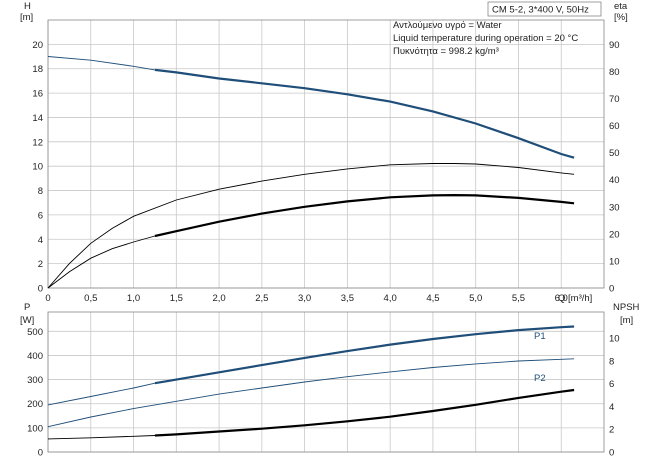 Image resolution: width=656 pixels, height=460 pixels. I want to click on y-left-tick-label: 20, so click(37, 45).